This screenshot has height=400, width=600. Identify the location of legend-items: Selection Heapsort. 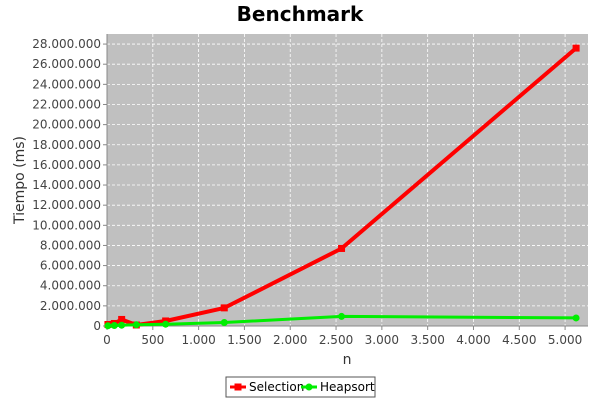
(302, 387).